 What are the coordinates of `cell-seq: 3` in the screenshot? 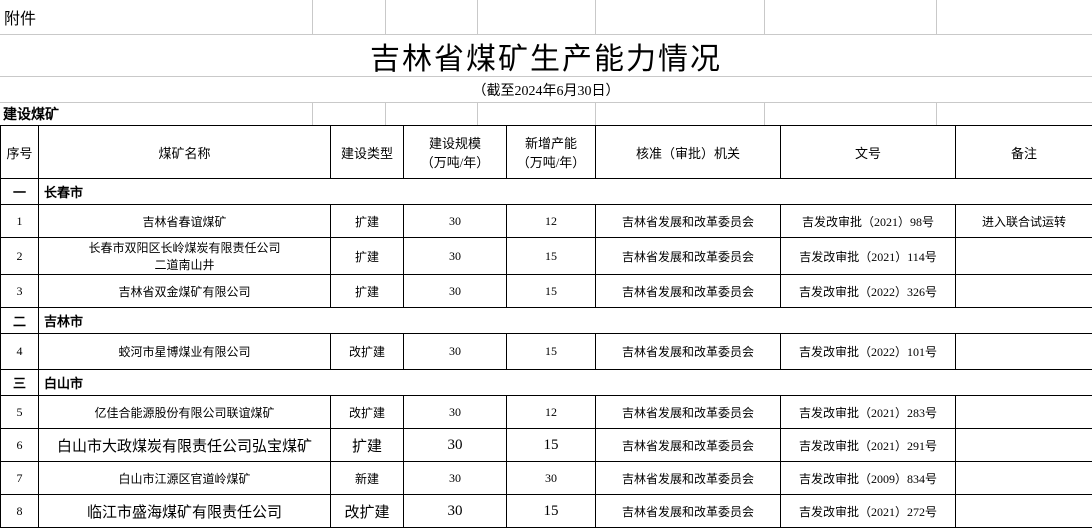 It's located at (20, 291).